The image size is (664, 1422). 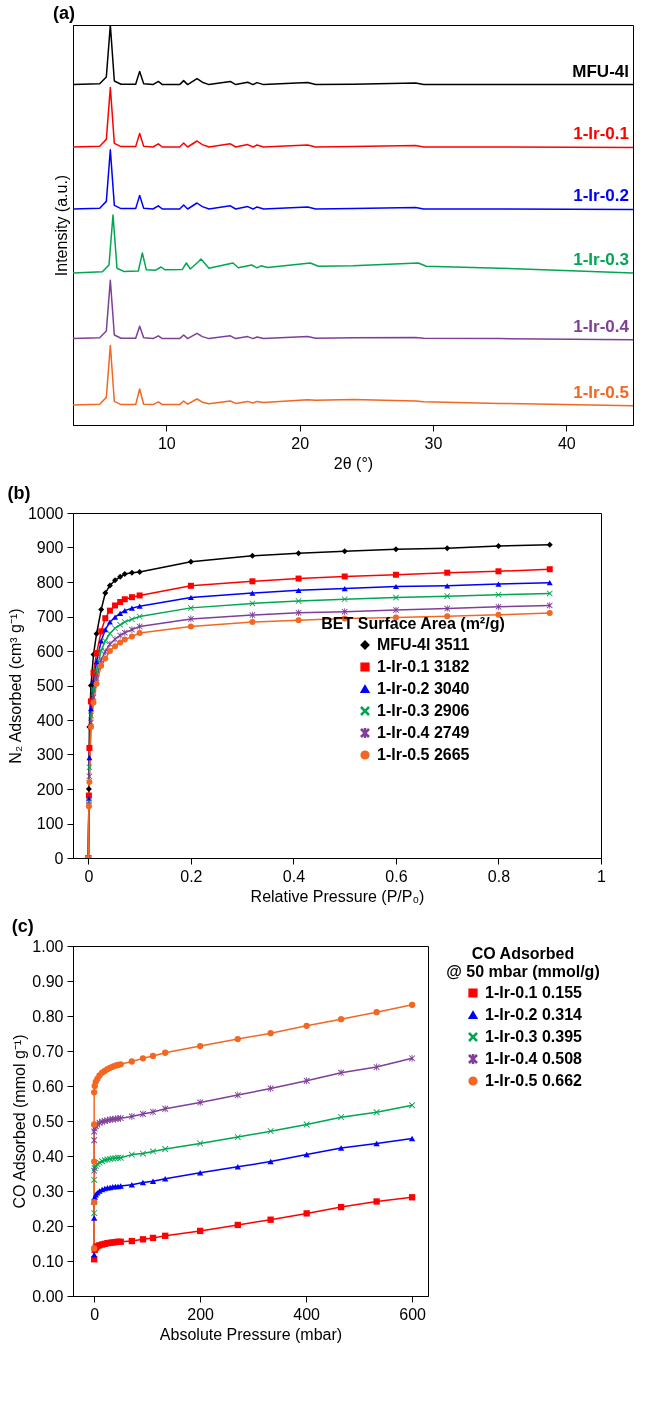 What do you see at coordinates (523, 962) in the screenshot?
I see `legend-title: CO Adsorbed @ 50 mbar (mmol/g)` at bounding box center [523, 962].